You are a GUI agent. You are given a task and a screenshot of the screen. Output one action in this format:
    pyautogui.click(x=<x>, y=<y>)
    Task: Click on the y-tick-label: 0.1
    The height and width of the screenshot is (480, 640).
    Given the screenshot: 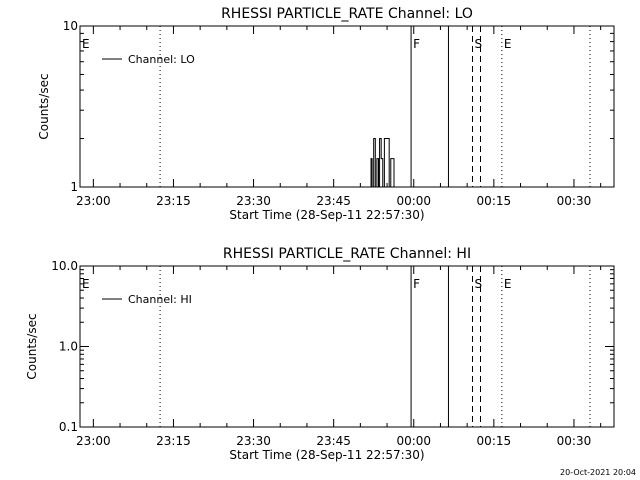 What is the action you would take?
    pyautogui.click(x=68, y=427)
    